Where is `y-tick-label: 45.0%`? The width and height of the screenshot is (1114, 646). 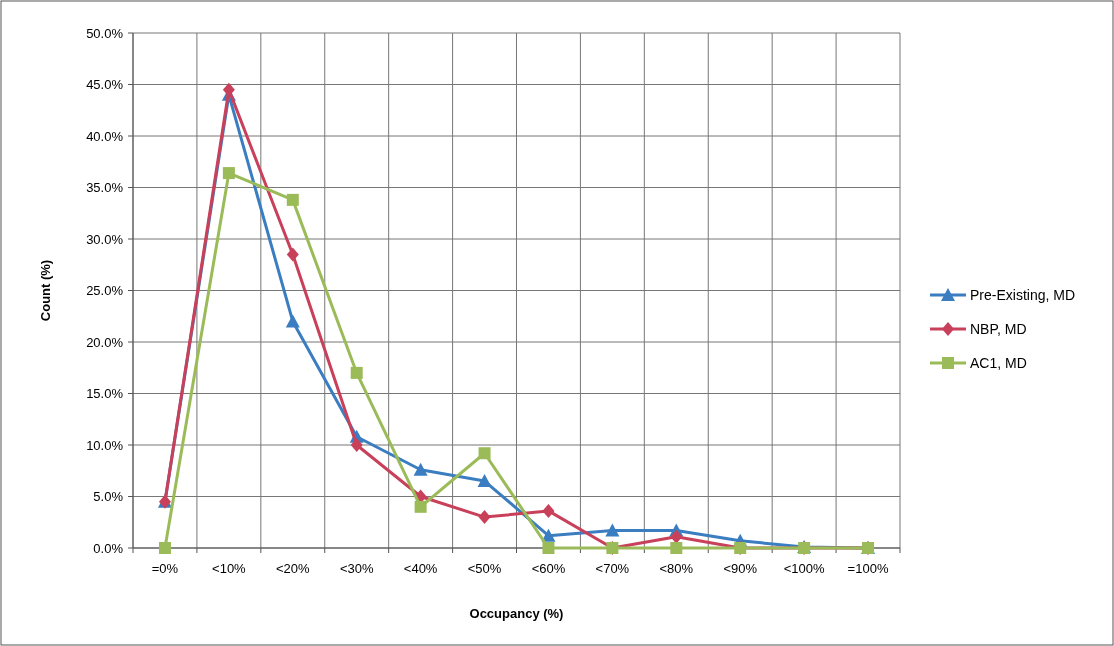 y-tick-label: 45.0% is located at coordinates (105, 85).